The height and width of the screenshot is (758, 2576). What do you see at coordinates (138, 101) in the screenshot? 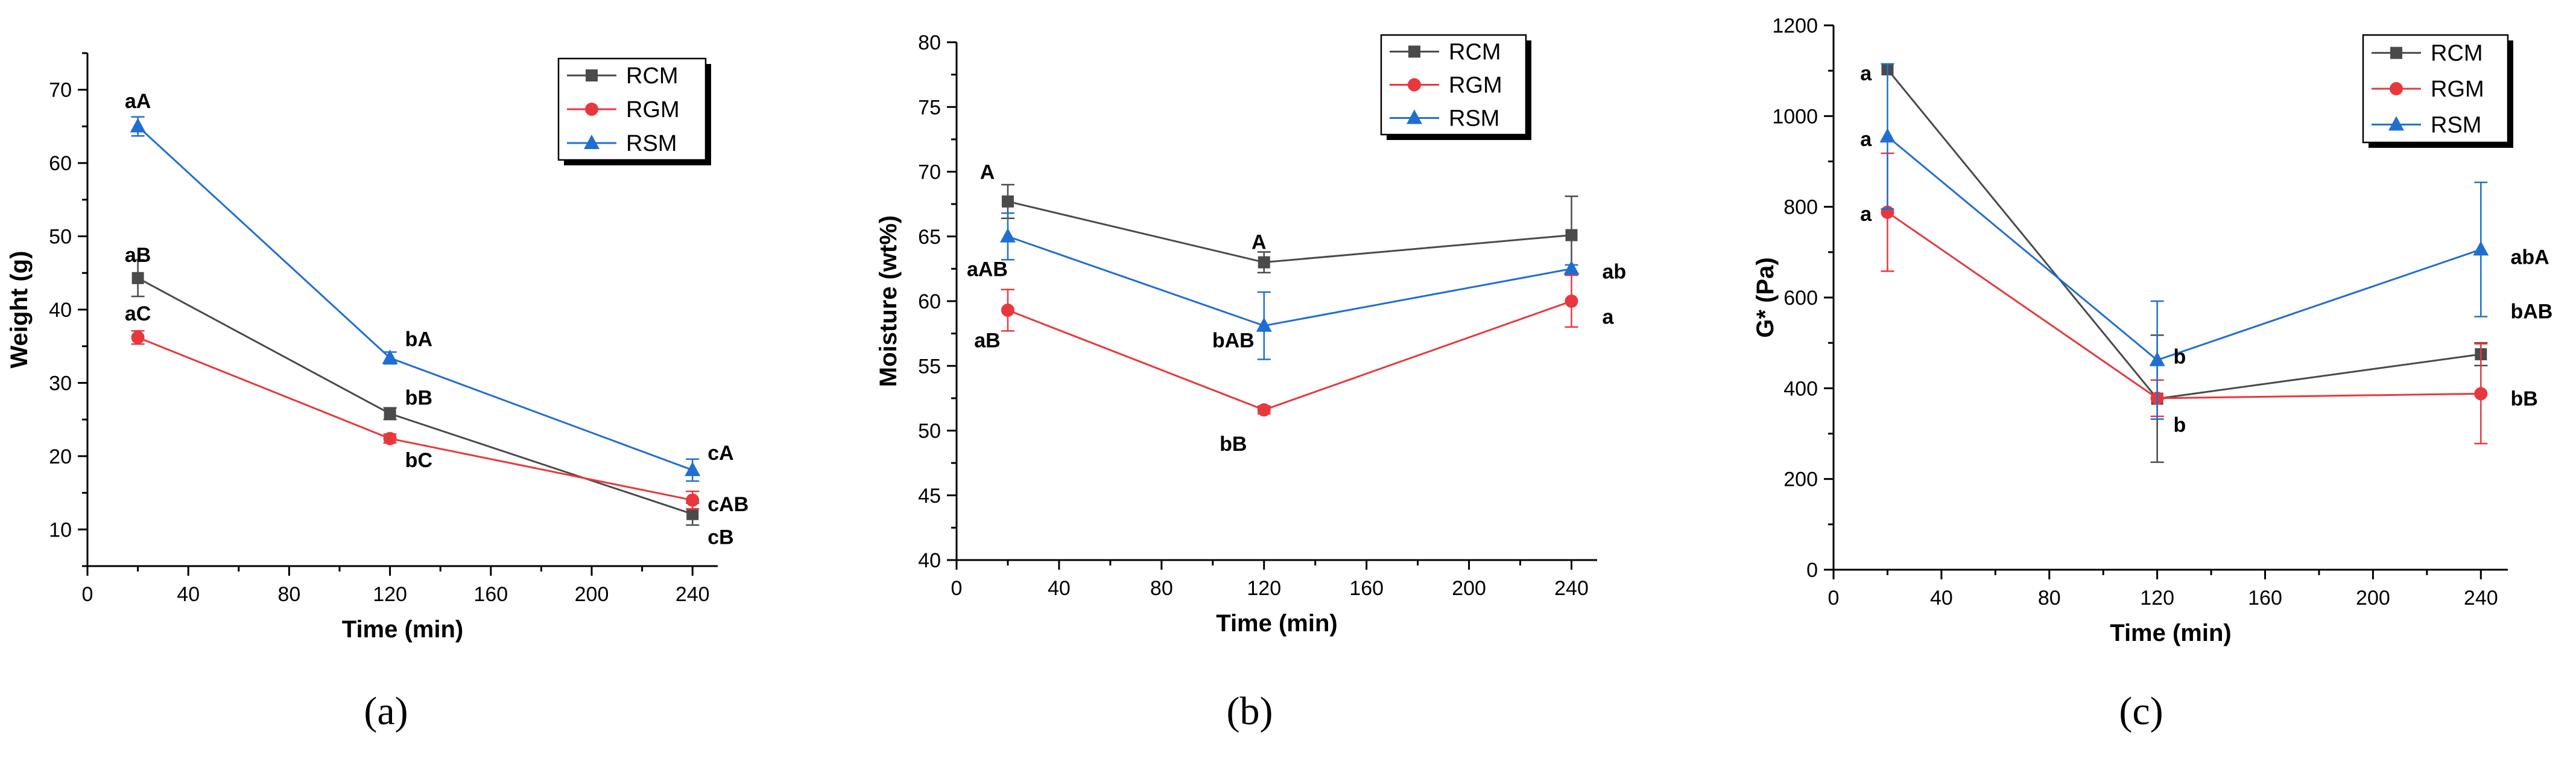
I see `significance-label: aA` at bounding box center [138, 101].